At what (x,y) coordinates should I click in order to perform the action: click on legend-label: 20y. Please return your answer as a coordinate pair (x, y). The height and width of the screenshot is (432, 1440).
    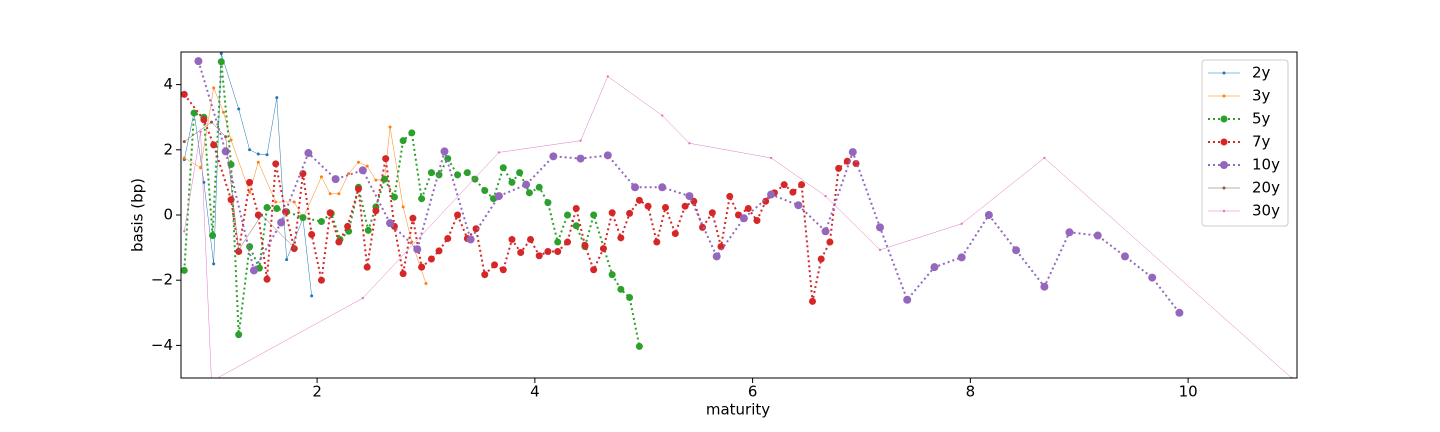
    Looking at the image, I should click on (1266, 188).